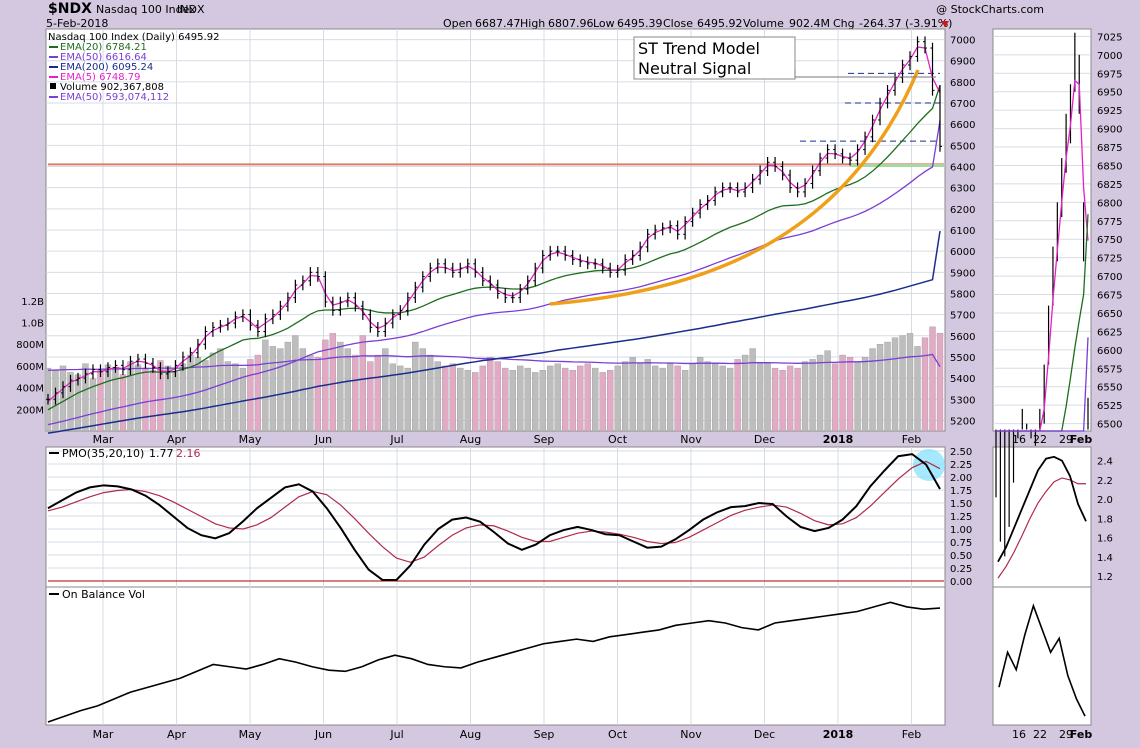 This screenshot has height=748, width=1140. Describe the element at coordinates (962, 41) in the screenshot. I see `price-tick-label: 7000` at that location.